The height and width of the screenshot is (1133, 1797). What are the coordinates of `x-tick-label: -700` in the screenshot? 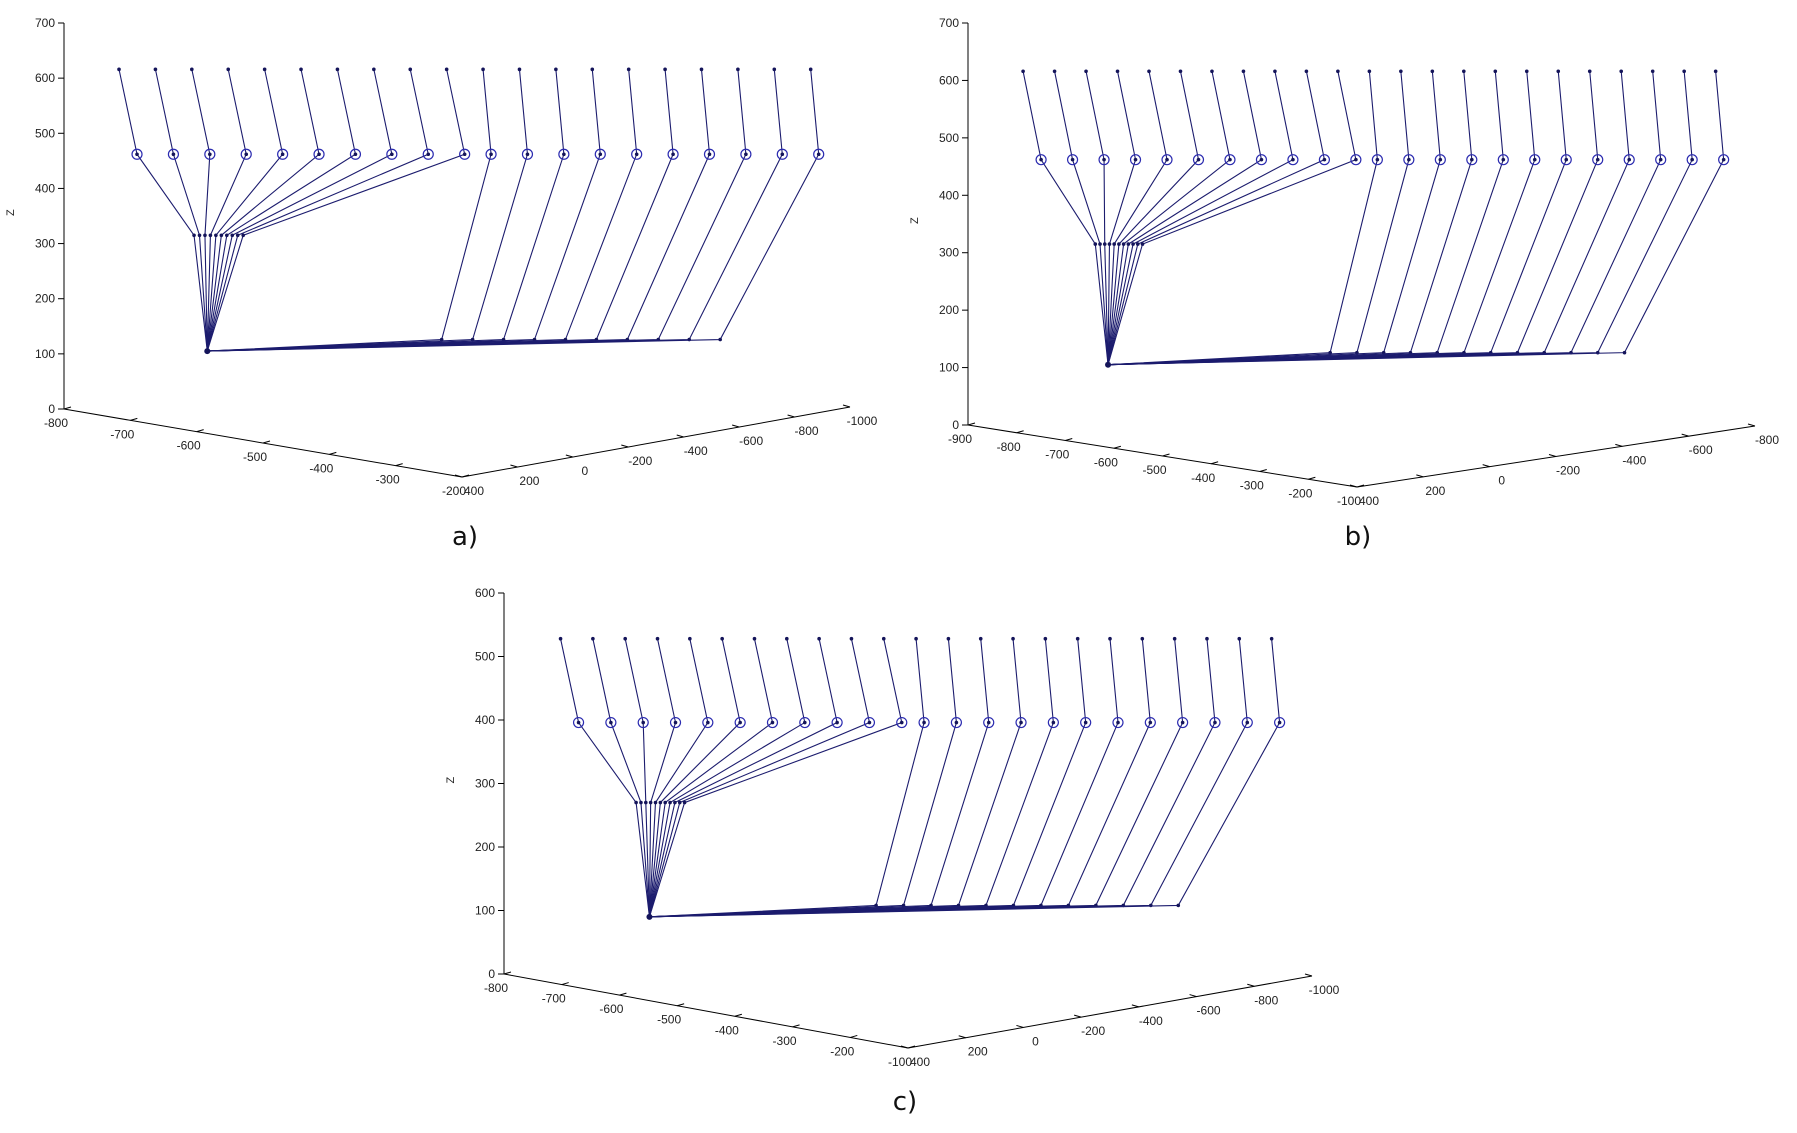 It's located at (554, 999).